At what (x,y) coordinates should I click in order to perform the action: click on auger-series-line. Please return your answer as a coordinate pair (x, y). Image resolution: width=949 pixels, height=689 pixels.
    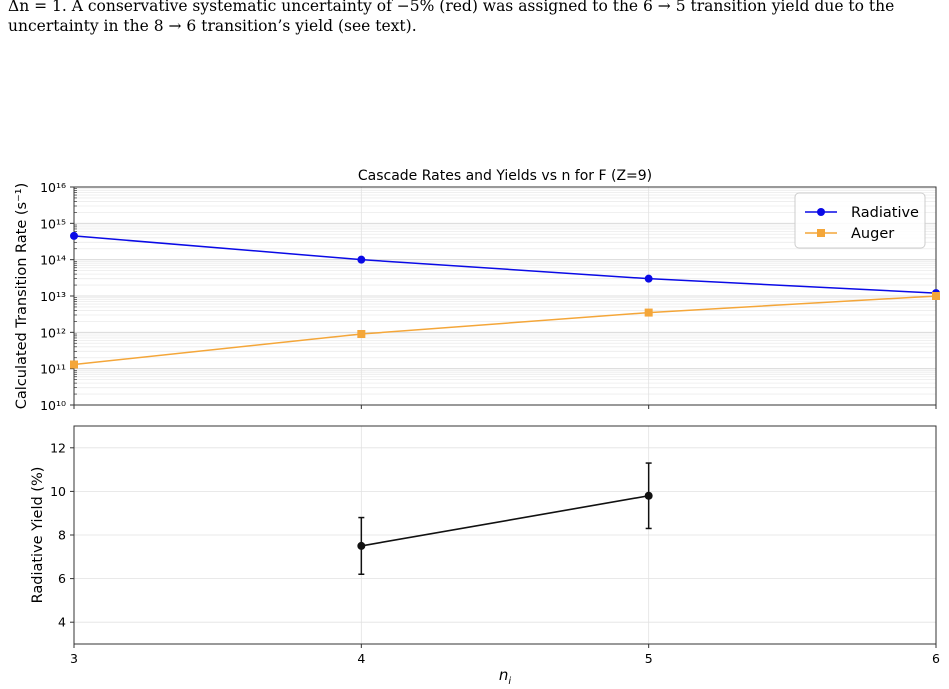
    Looking at the image, I should click on (505, 330).